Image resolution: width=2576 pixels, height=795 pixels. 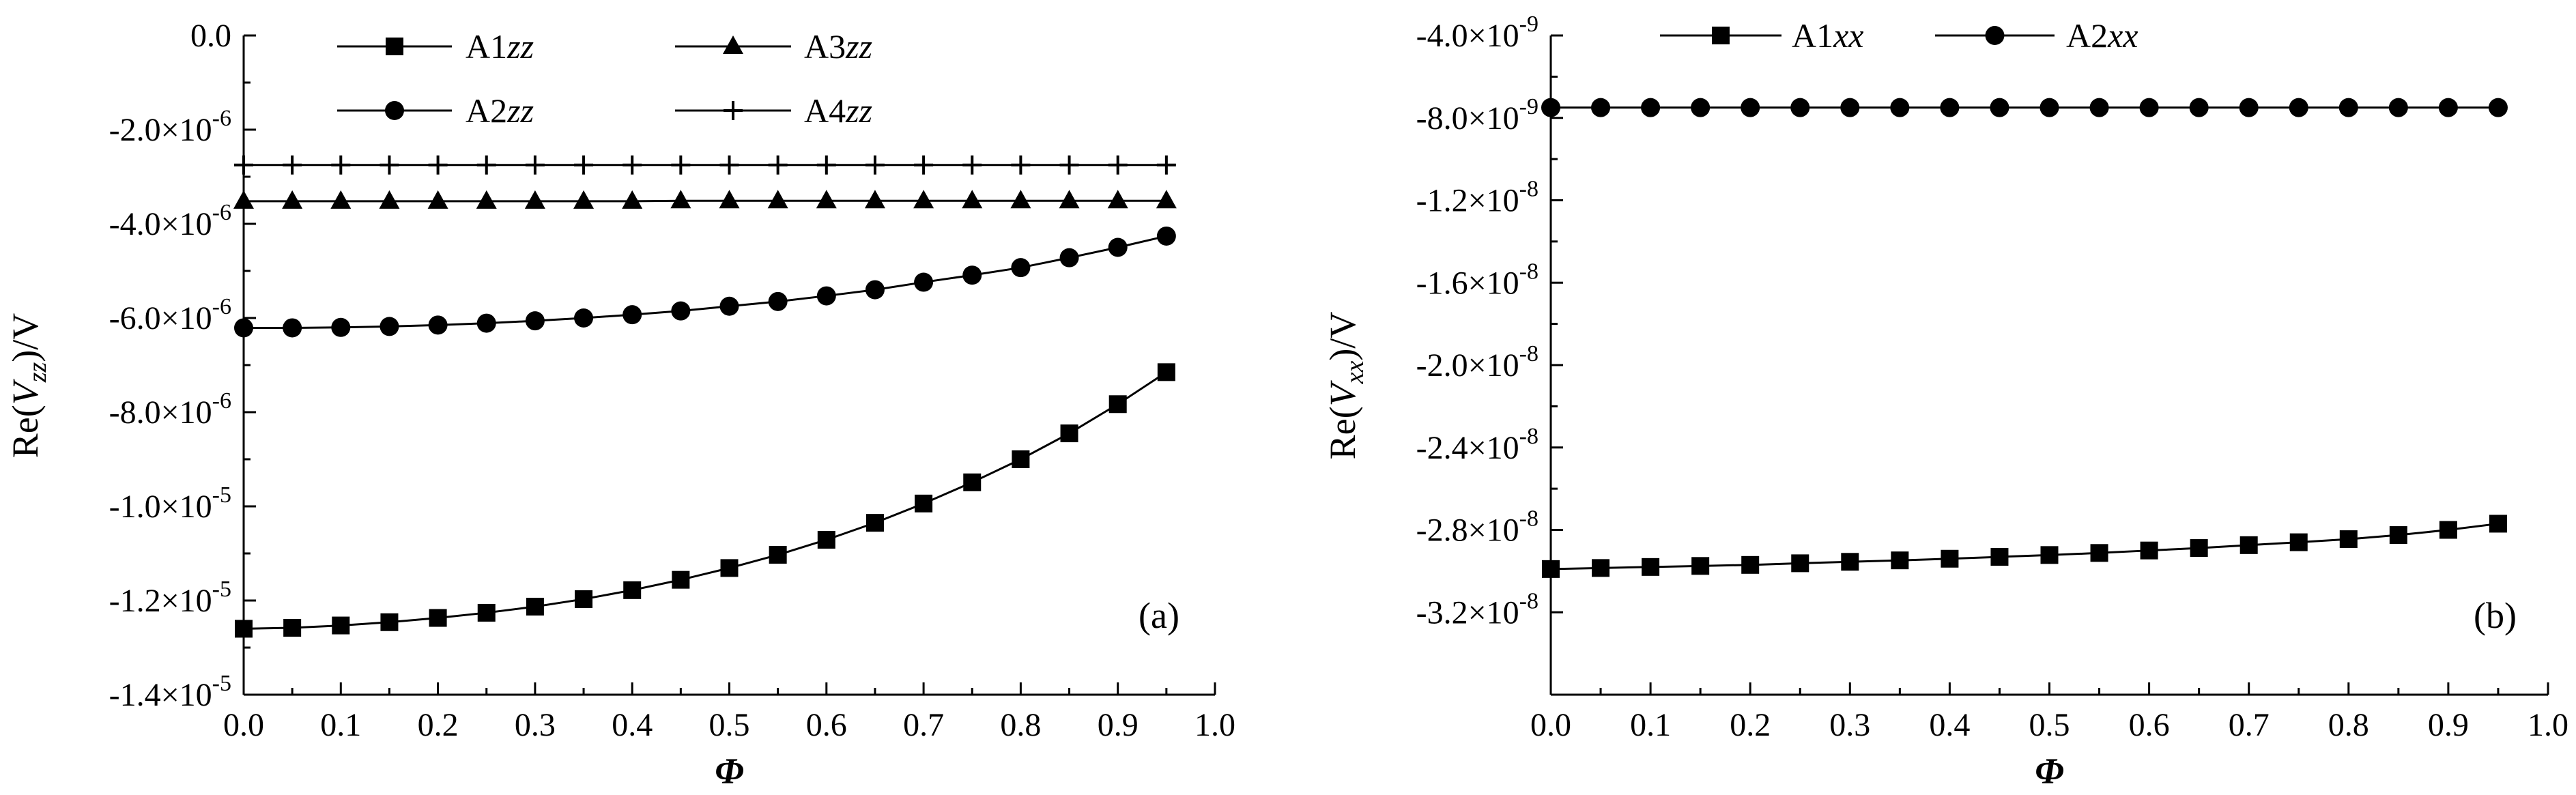 I want to click on y-axis-title: Re(Vxx)/V, so click(x=1345, y=386).